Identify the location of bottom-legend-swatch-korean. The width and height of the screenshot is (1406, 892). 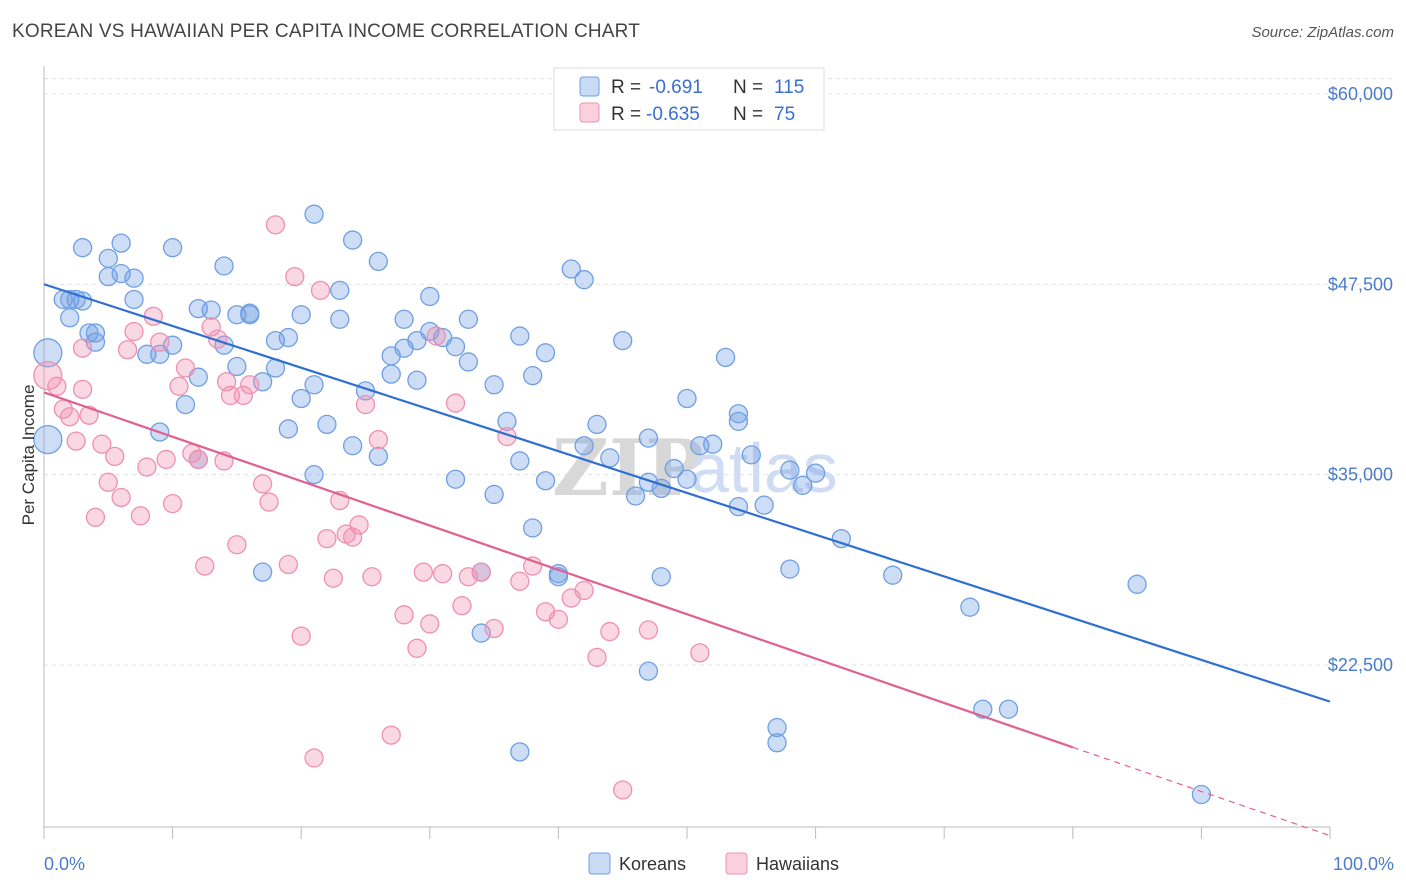
(599, 863).